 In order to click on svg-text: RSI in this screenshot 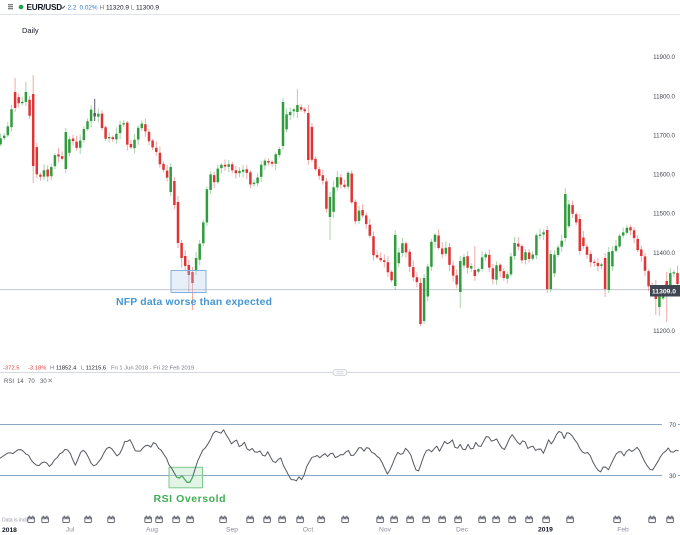, I will do `click(9, 382)`.